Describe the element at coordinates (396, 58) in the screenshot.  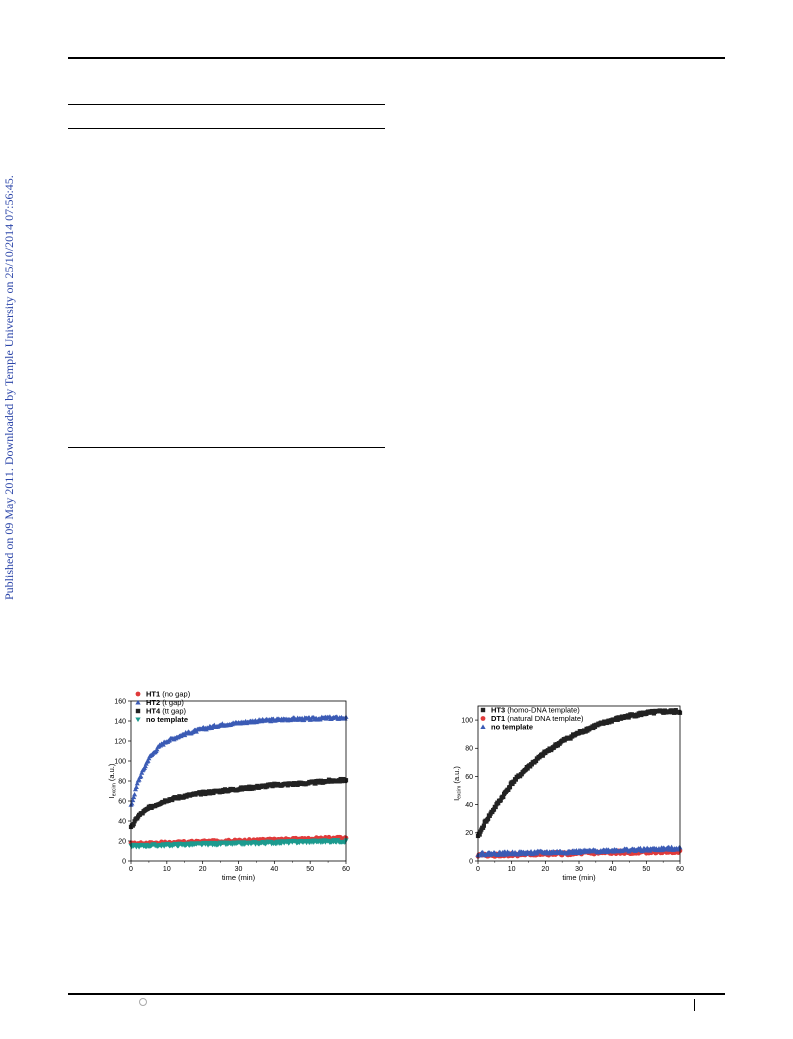
I see `header-rule` at that location.